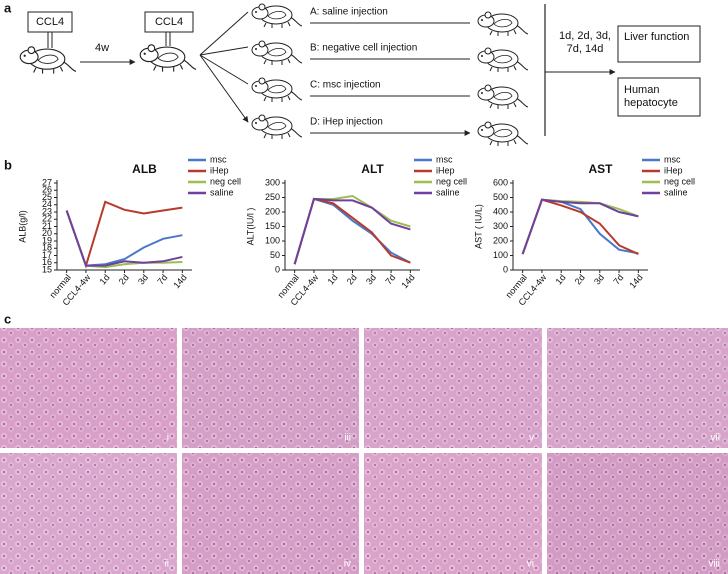 The height and width of the screenshot is (574, 728). I want to click on y-tick-label: 21, so click(47, 226).